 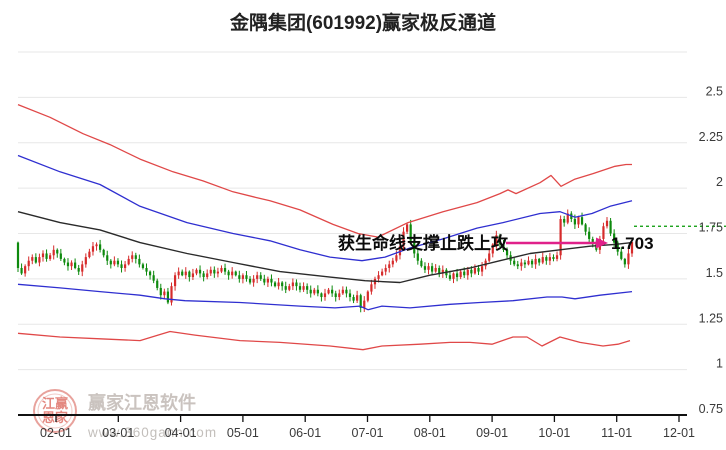 What do you see at coordinates (711, 318) in the screenshot?
I see `y-tick-label: 1.25` at bounding box center [711, 318].